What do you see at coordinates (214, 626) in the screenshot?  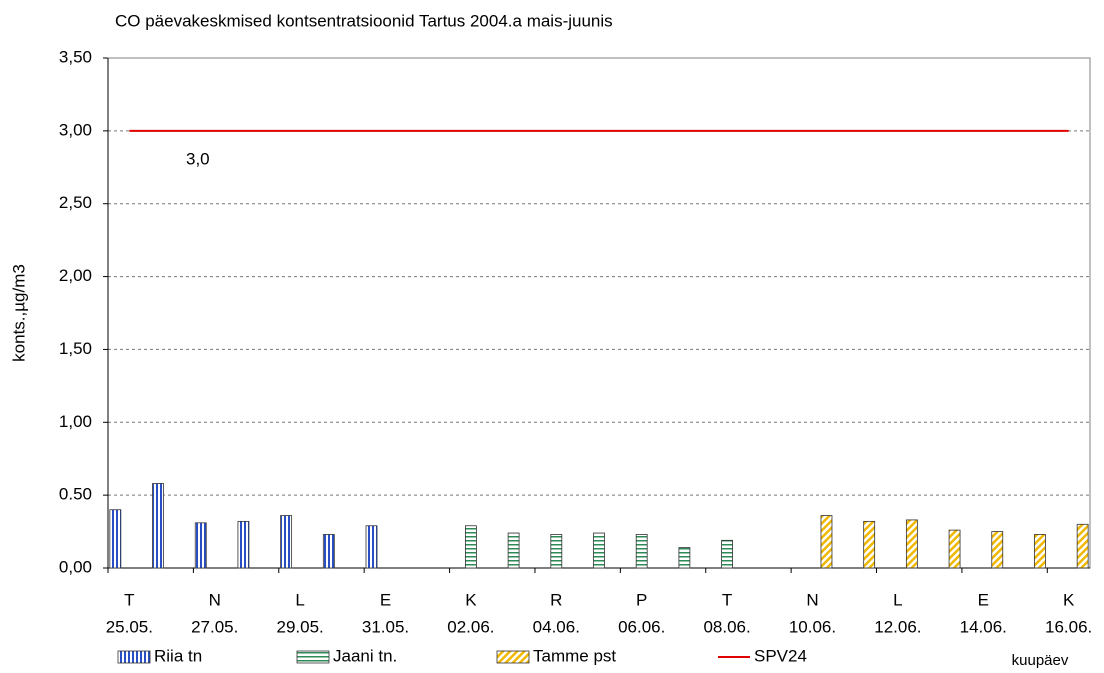 I see `x-tick-label: 27.05.` at bounding box center [214, 626].